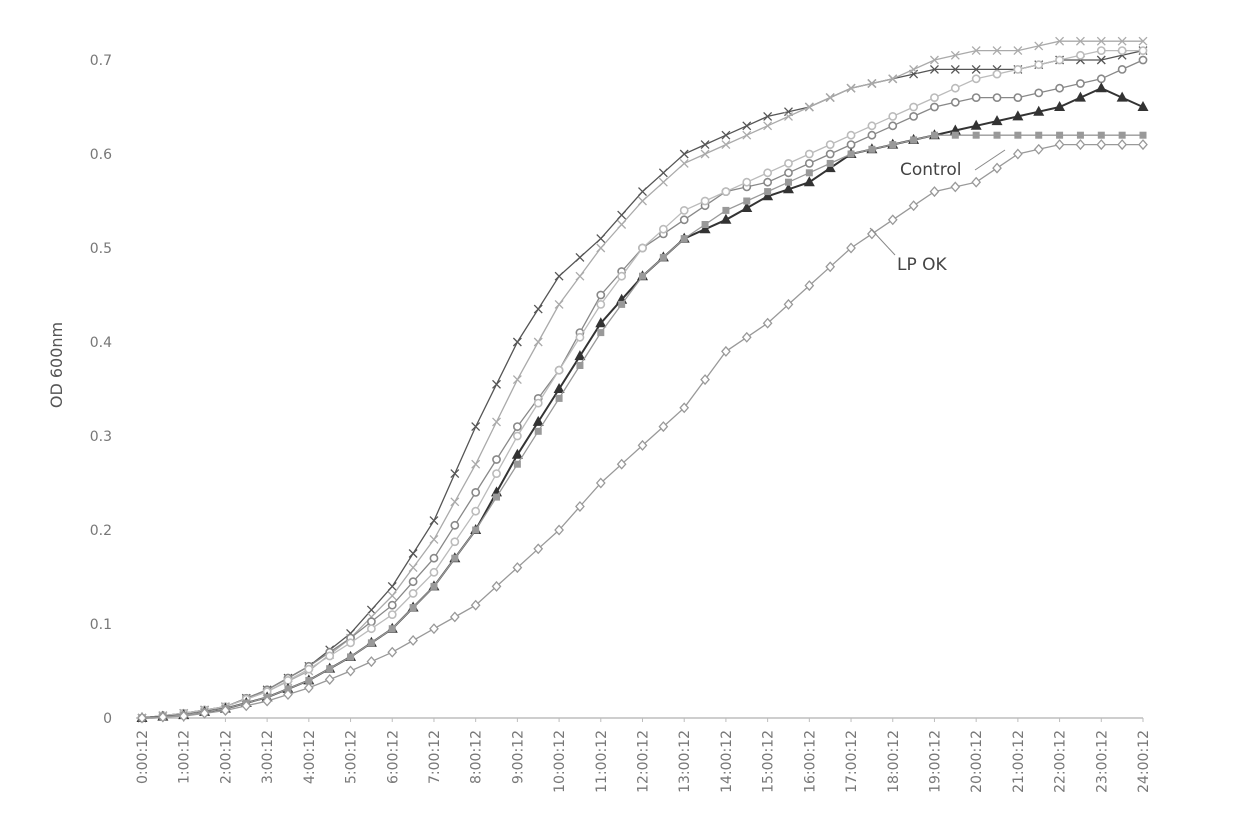 This screenshot has height=816, width=1238. I want to click on y-tick-label: 0.2, so click(101, 531).